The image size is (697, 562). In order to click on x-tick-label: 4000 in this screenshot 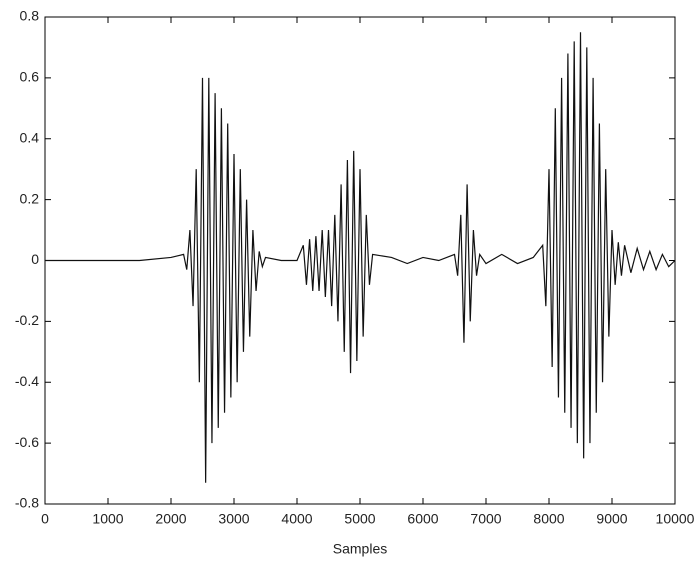, I will do `click(296, 519)`.